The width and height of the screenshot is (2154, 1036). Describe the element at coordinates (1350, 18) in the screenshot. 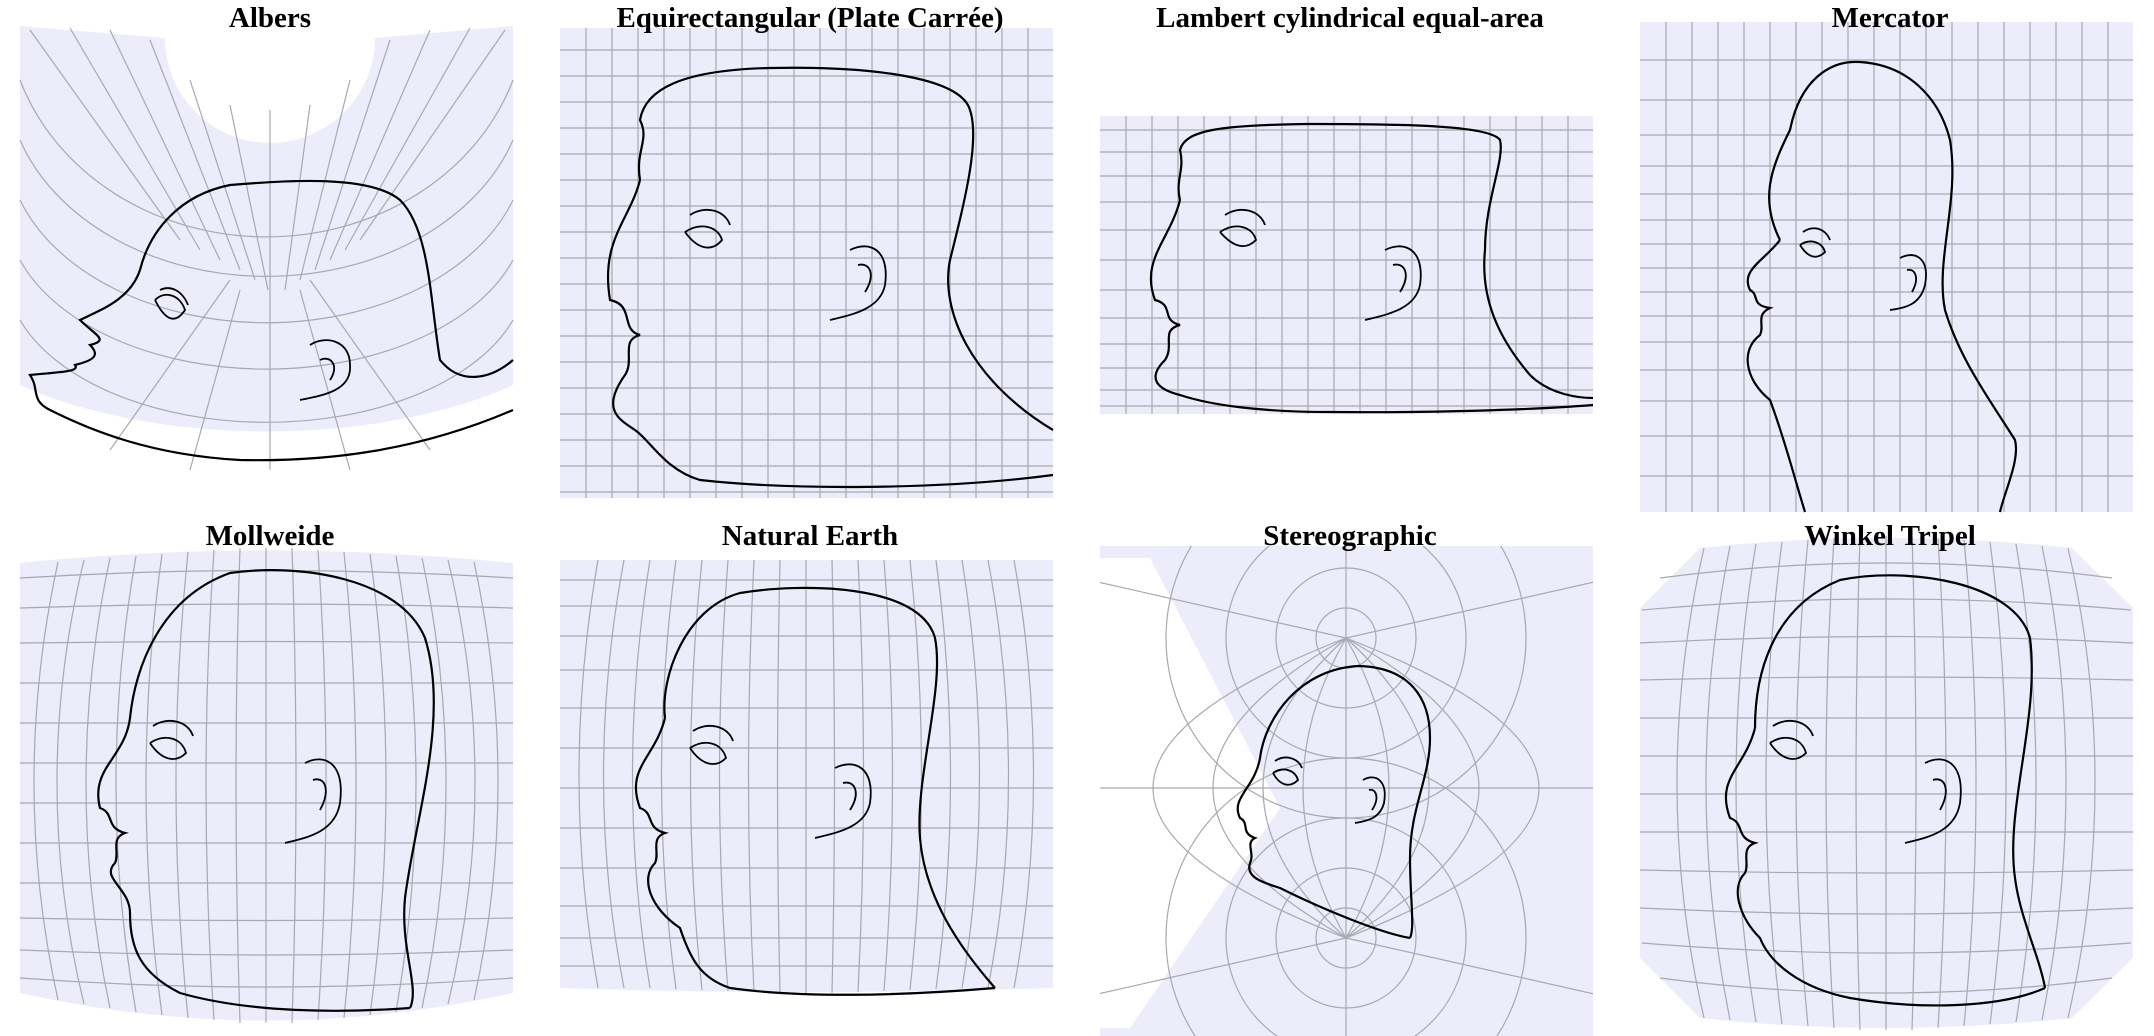

I see `panel-title: Lambert cylindrical equal-area` at that location.